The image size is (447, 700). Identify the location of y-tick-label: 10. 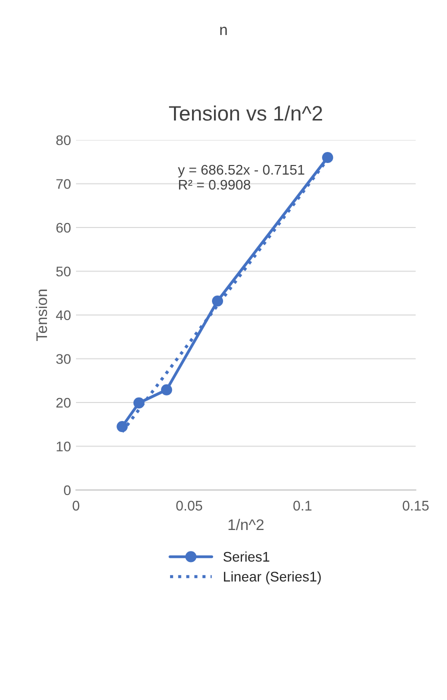
(63, 447).